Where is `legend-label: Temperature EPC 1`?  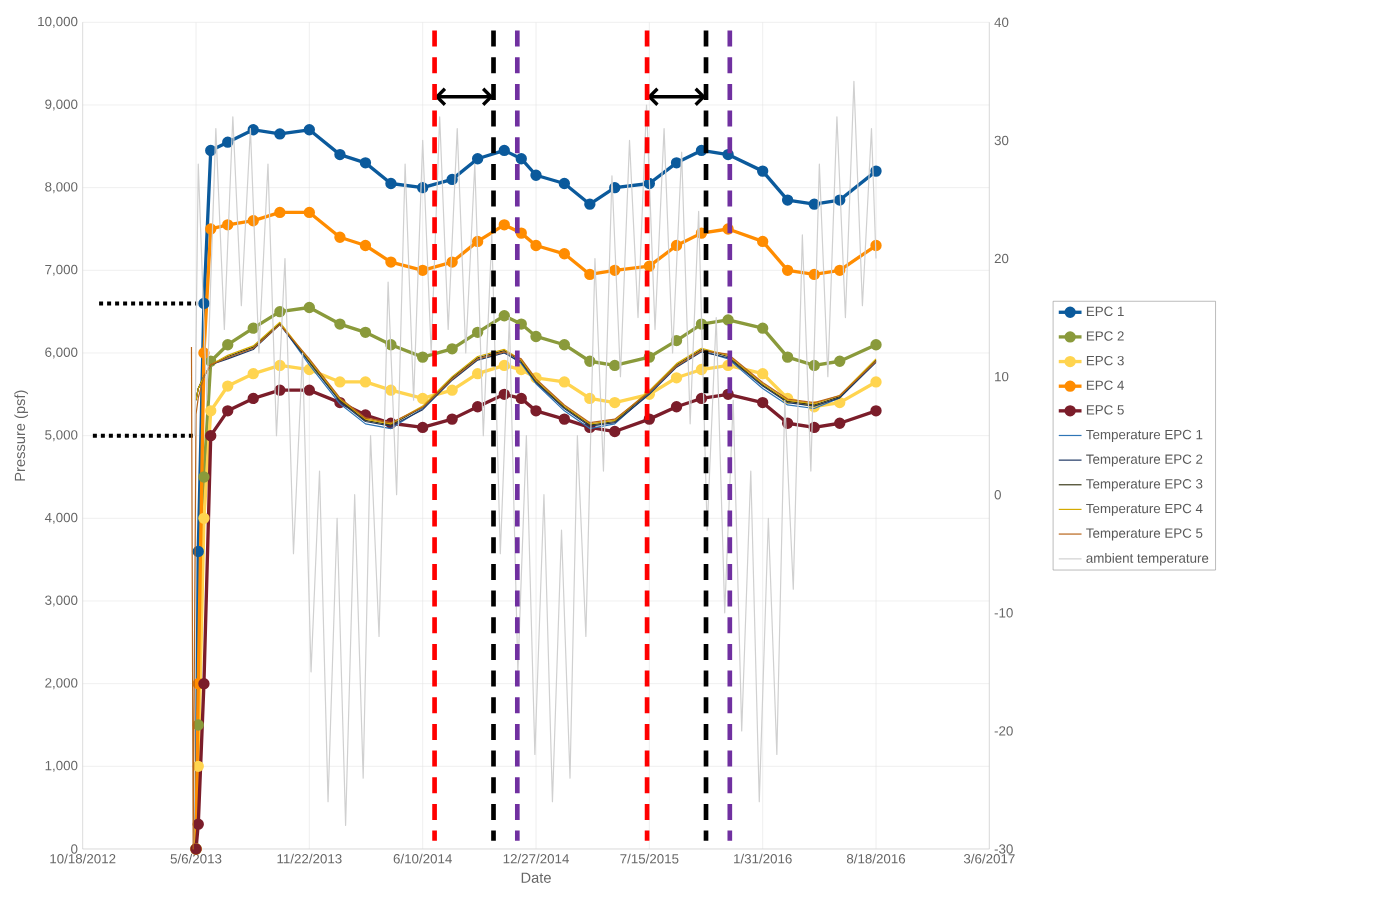
legend-label: Temperature EPC 1 is located at coordinates (1144, 435).